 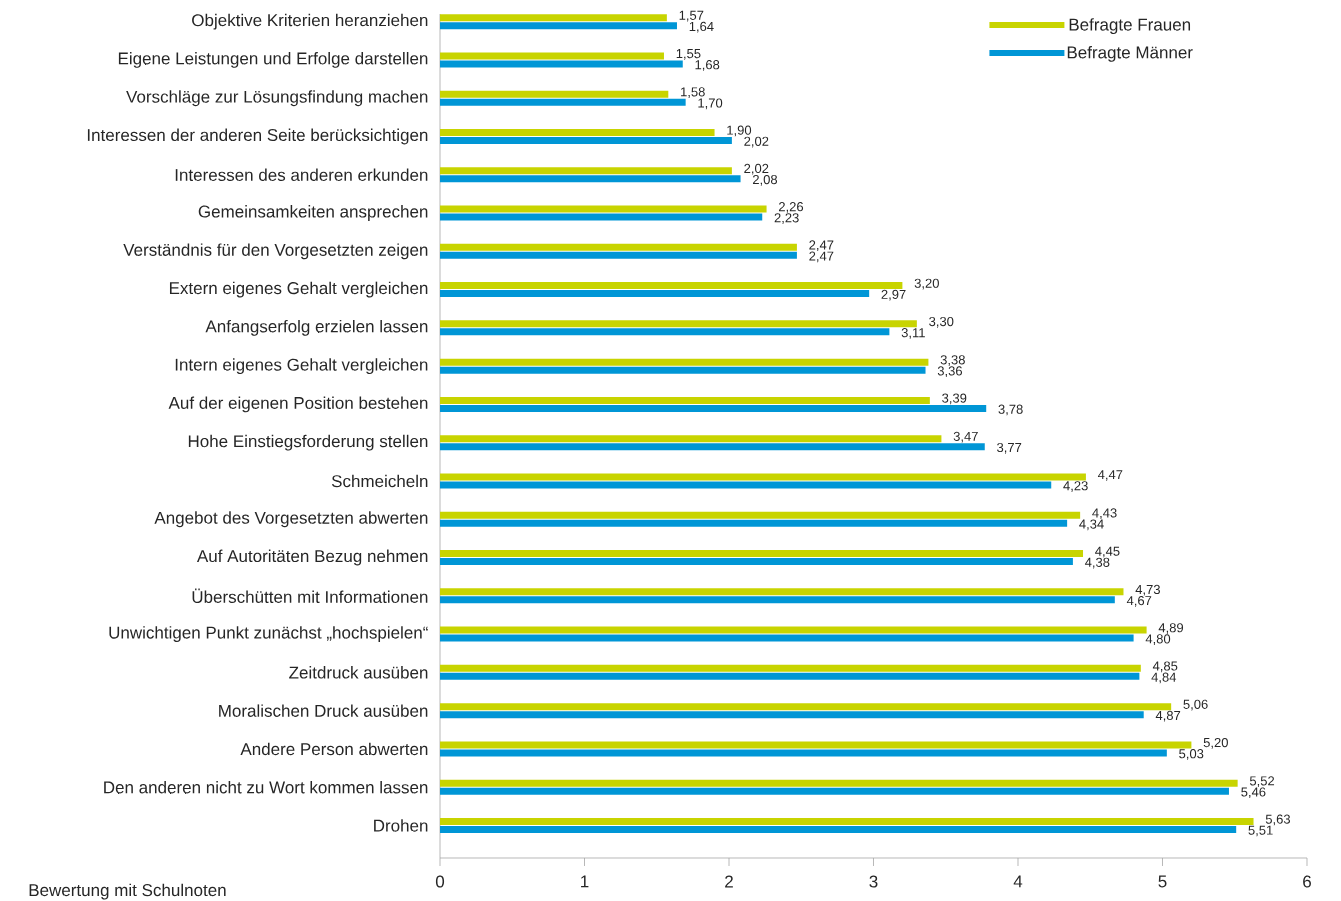 I want to click on data-label: 3,78, so click(x=1010, y=410).